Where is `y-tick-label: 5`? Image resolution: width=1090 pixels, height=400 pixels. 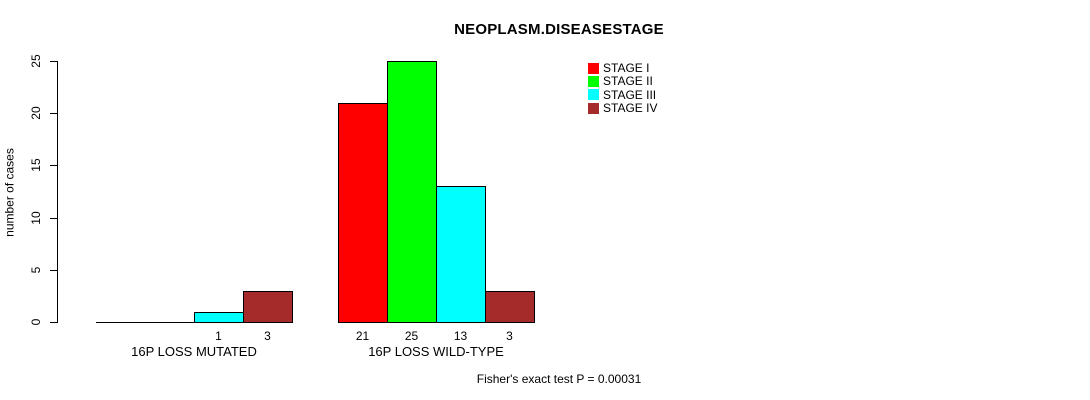
y-tick-label: 5 is located at coordinates (36, 270).